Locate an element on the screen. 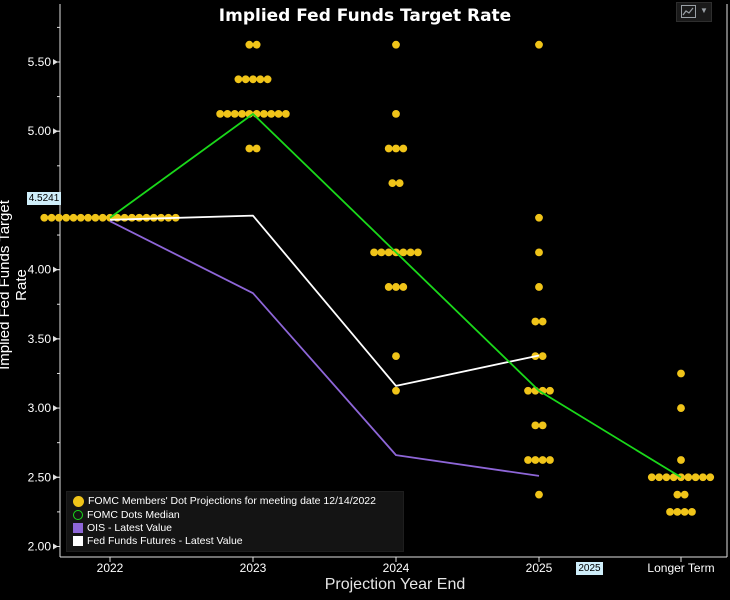 The image size is (730, 600). y-tick-label: 3.00 is located at coordinates (40, 408).